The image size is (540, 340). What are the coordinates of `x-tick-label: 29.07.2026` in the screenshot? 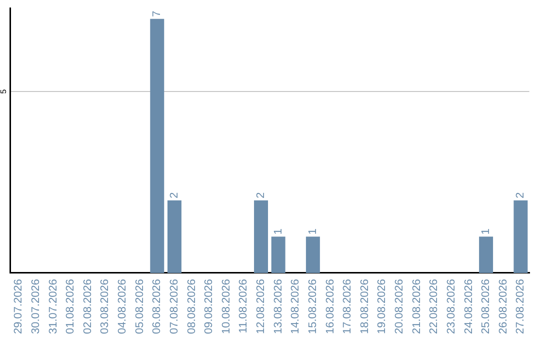 It's located at (18, 306).